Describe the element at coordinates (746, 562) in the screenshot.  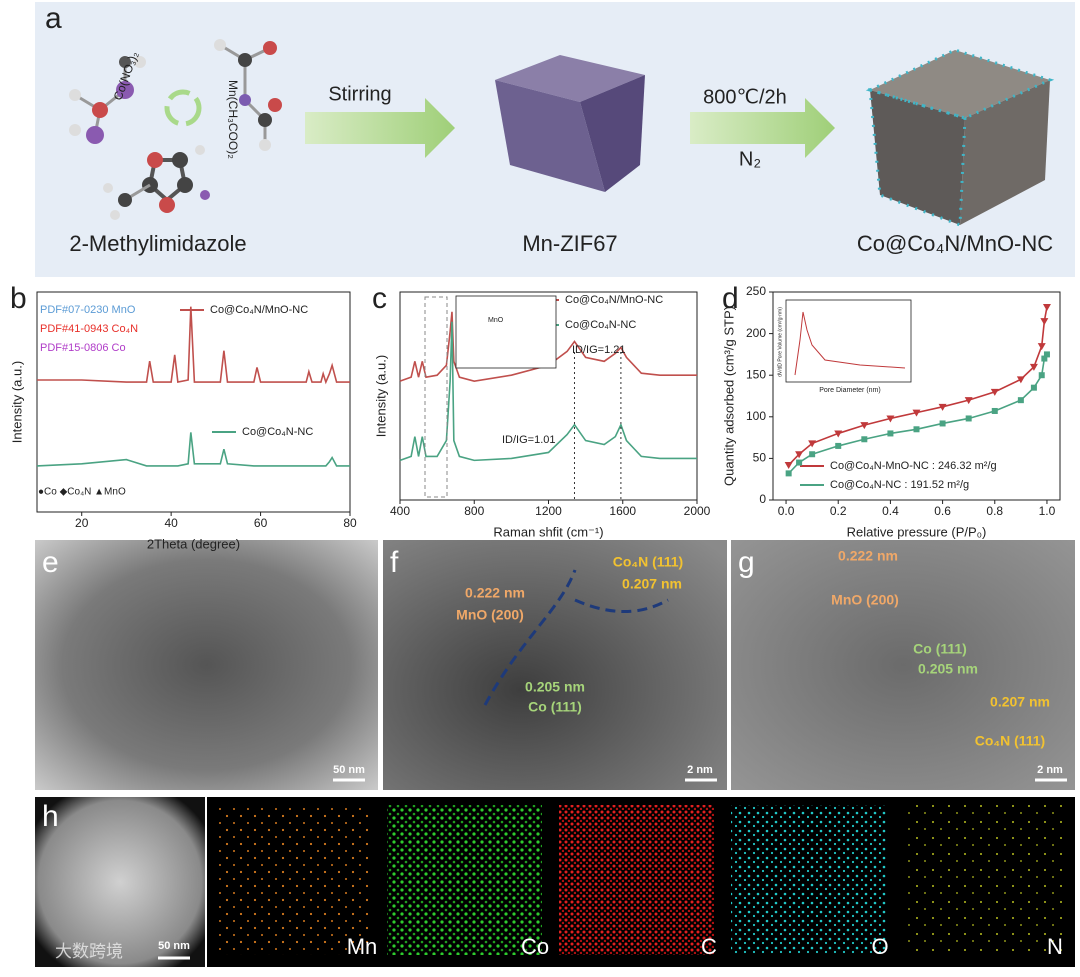
I see `panel-label: g` at that location.